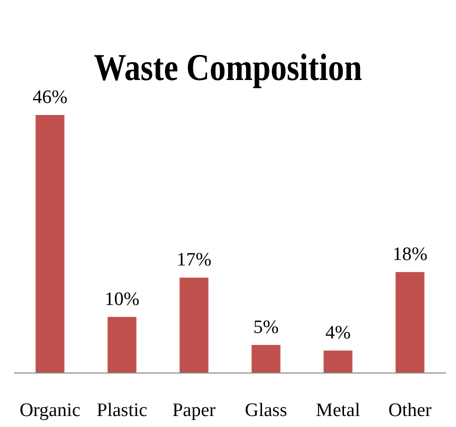 Image resolution: width=456 pixels, height=427 pixels. Describe the element at coordinates (266, 327) in the screenshot. I see `data-label: 5%` at that location.